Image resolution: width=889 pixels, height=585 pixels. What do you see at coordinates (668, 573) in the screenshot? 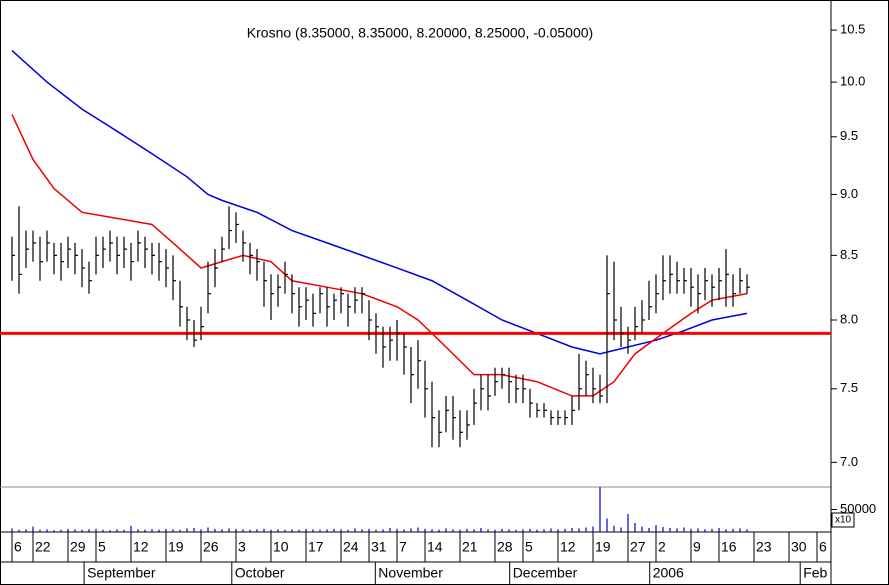
I see `month-label: 2006` at bounding box center [668, 573].